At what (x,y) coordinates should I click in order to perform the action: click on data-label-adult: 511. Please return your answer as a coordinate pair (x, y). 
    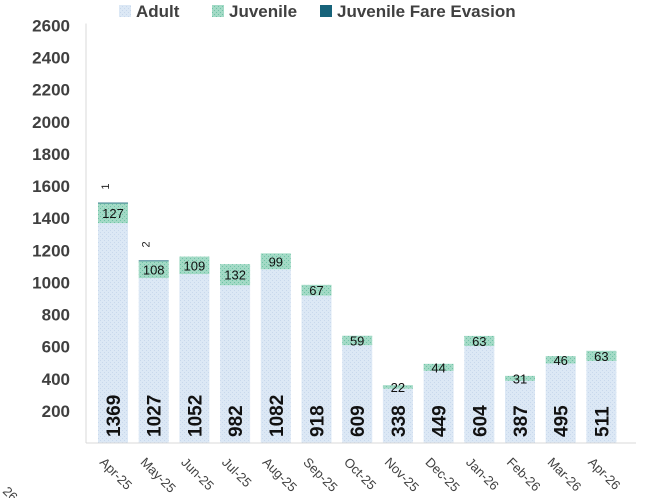
    Looking at the image, I should click on (602, 421).